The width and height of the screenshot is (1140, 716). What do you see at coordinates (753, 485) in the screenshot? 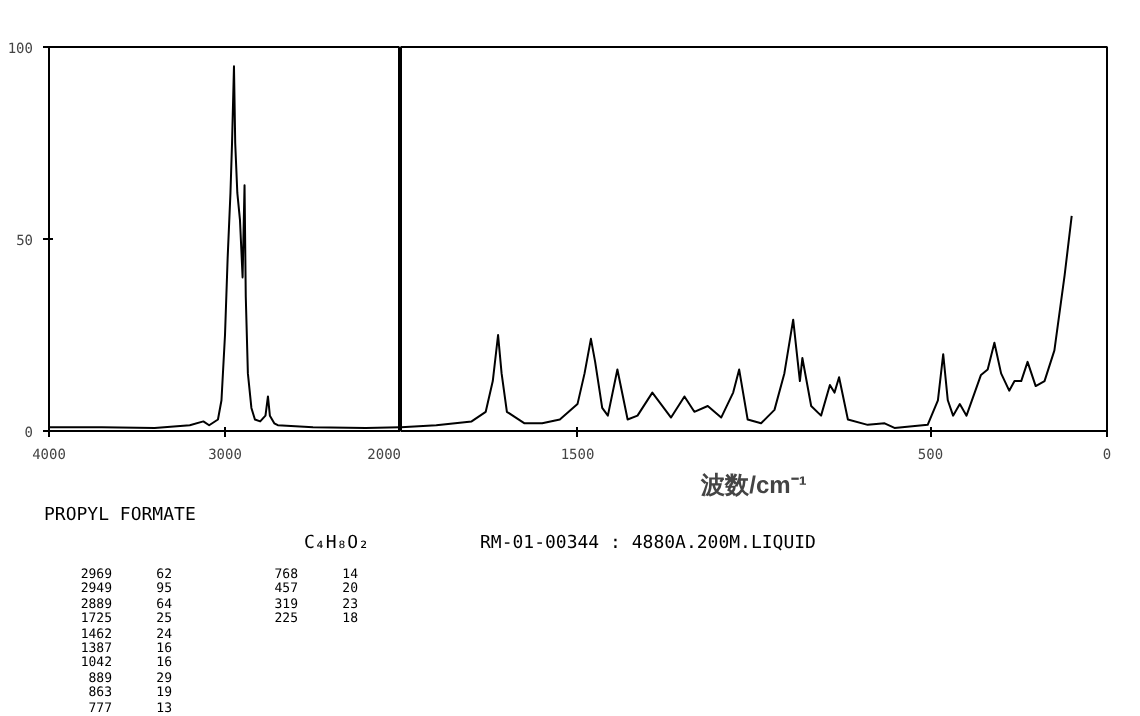
I see `x-axis-title: 波数/cm⁻¹` at bounding box center [753, 485].